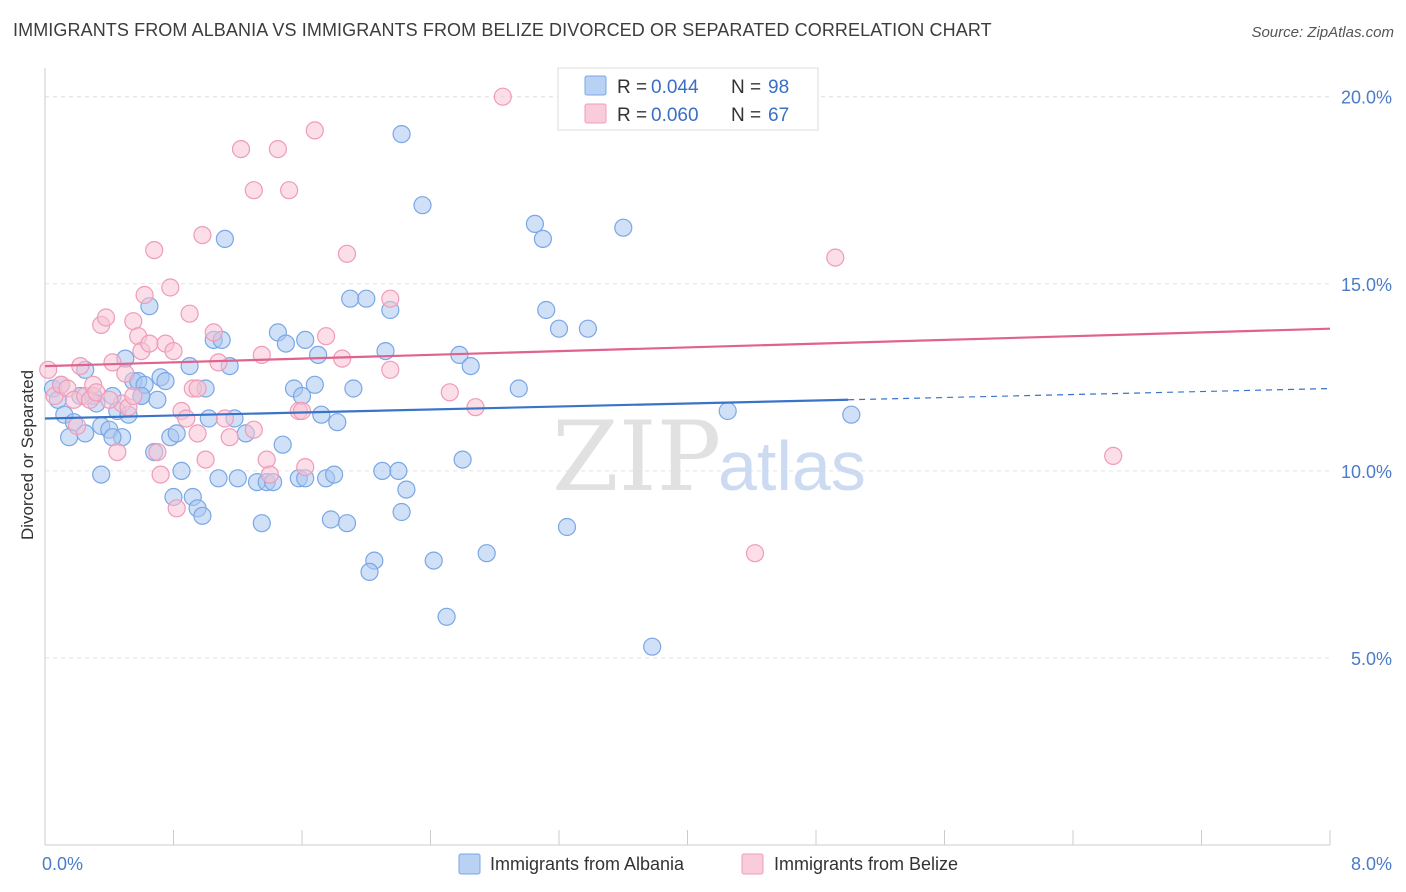 Image resolution: width=1406 pixels, height=892 pixels. What do you see at coordinates (595, 113) in the screenshot?
I see `legend-swatch-belize` at bounding box center [595, 113].